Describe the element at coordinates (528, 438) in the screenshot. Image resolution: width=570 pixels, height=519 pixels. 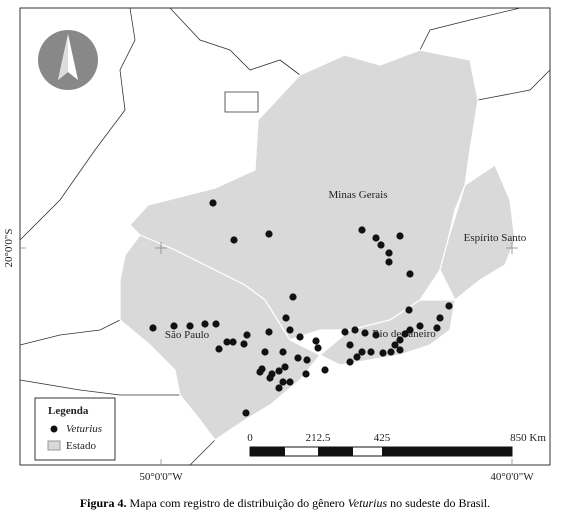
I see `scale-label: 850 Km` at that location.